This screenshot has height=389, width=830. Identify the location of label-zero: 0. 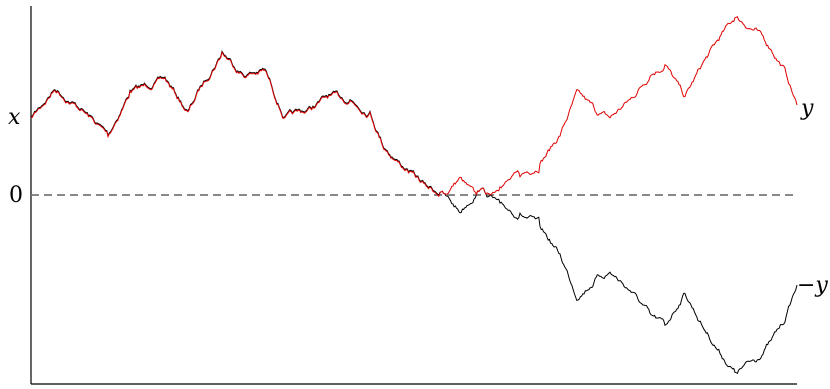
(16, 195).